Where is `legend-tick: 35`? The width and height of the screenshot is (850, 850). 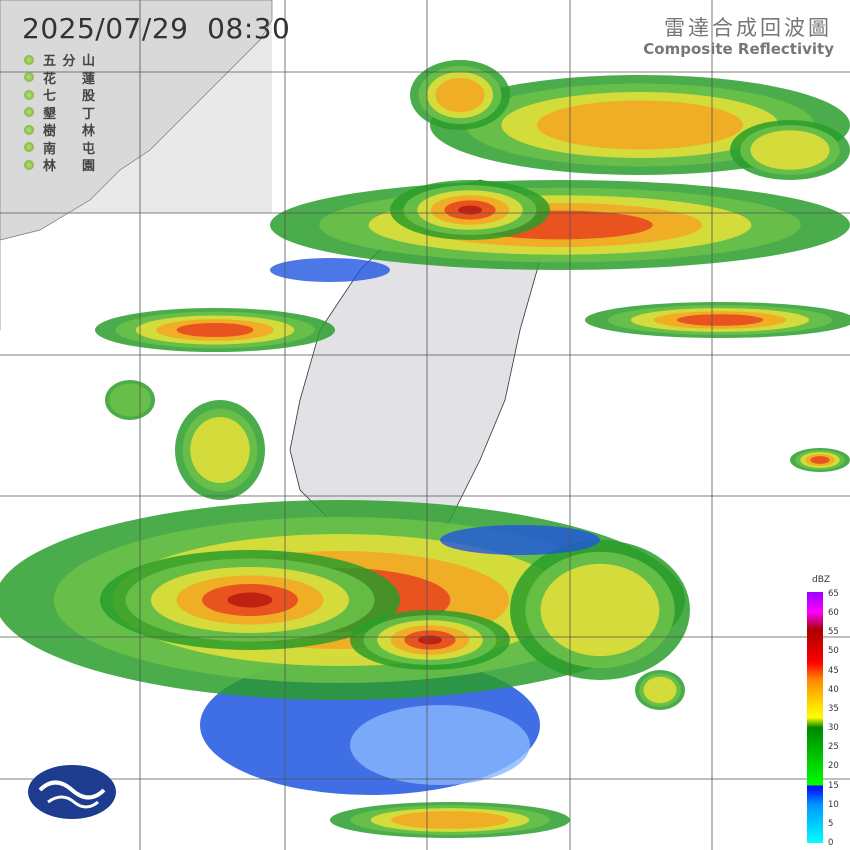
legend-tick: 35 is located at coordinates (833, 708).